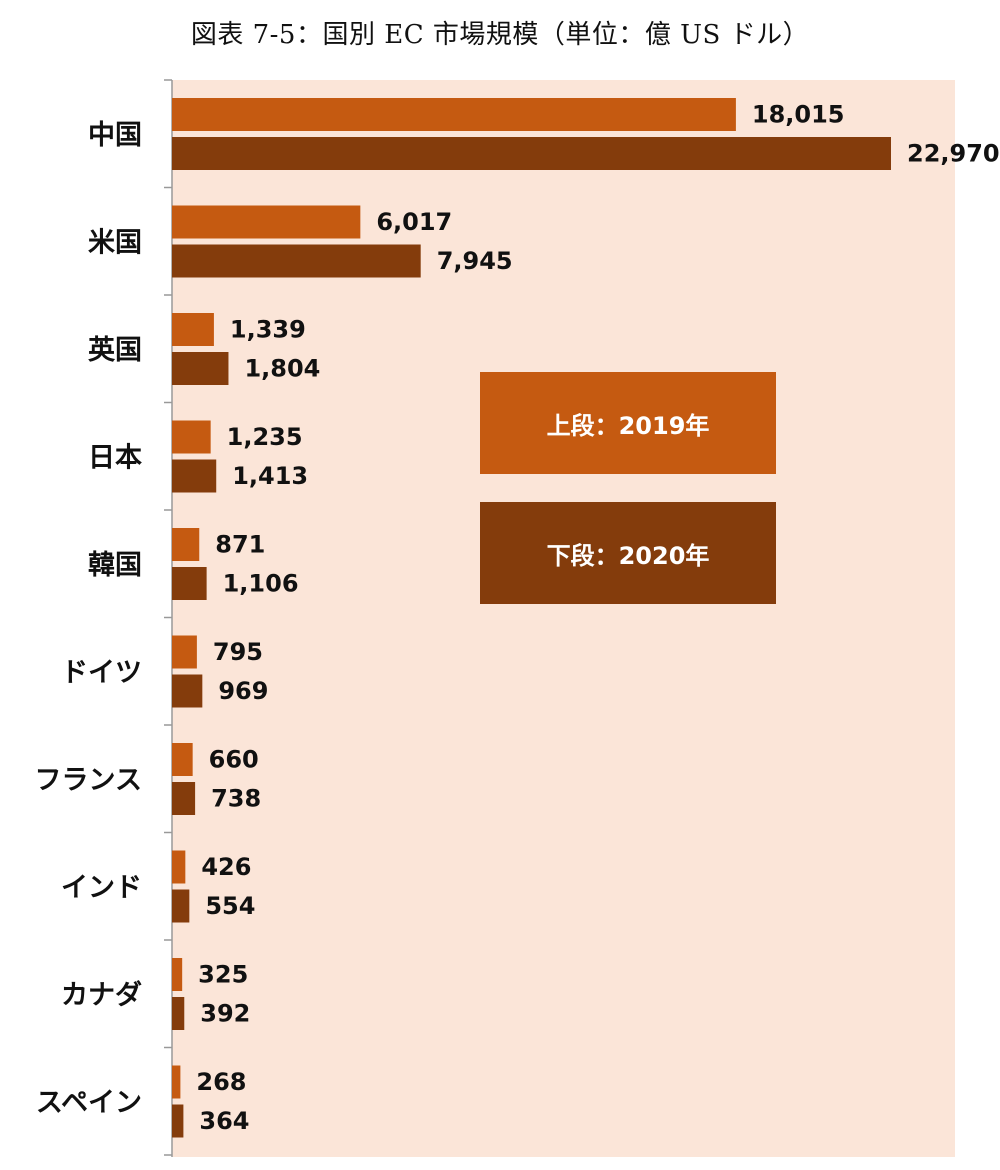 This screenshot has width=1000, height=1170. I want to click on value-label-2019: 660, so click(234, 760).